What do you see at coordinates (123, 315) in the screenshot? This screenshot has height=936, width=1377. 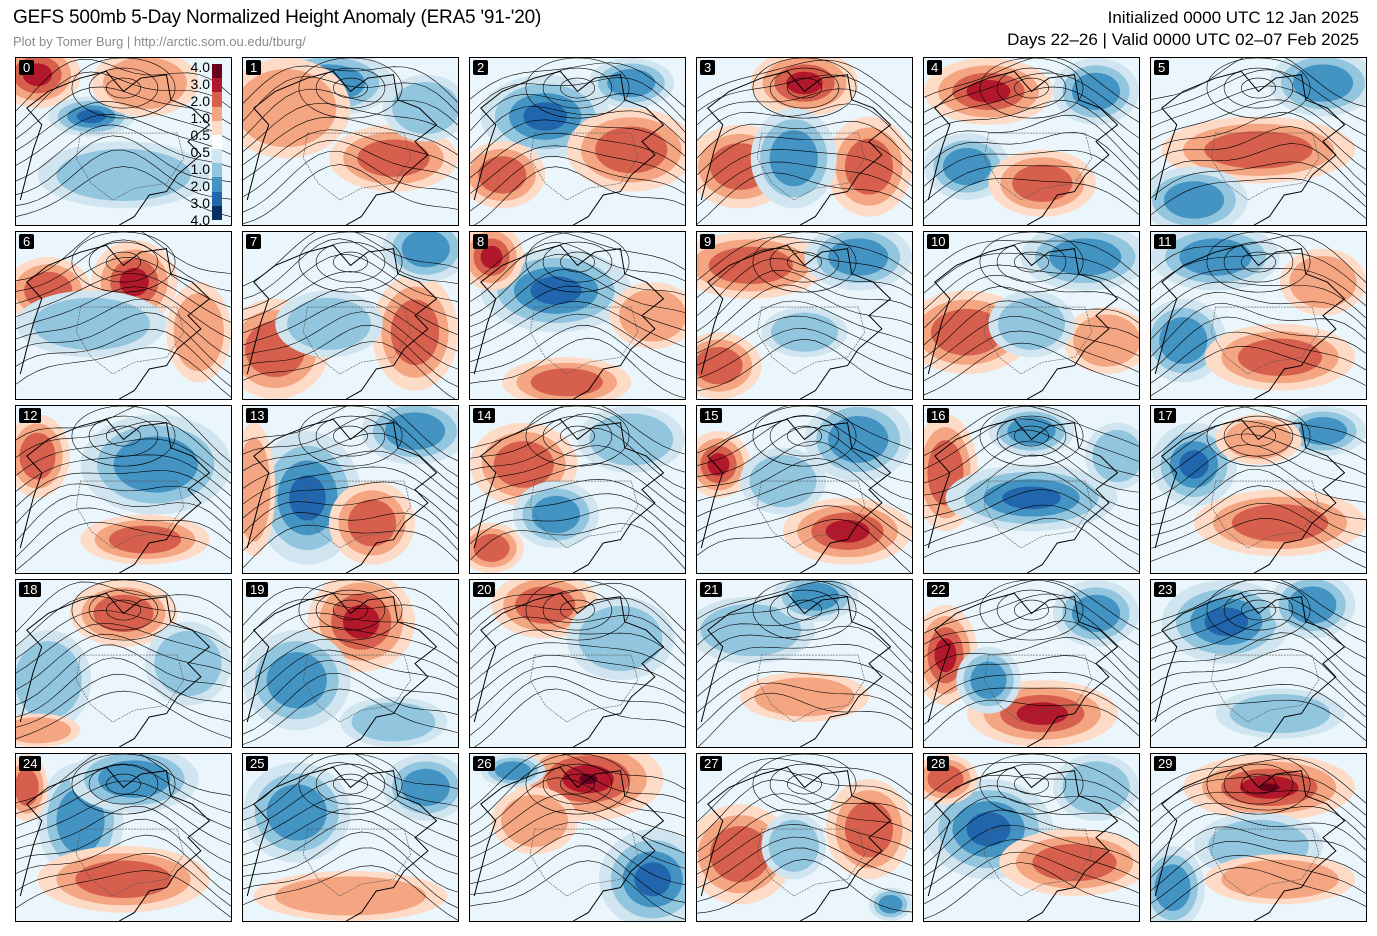 I see `anomaly-map-panel: 6` at bounding box center [123, 315].